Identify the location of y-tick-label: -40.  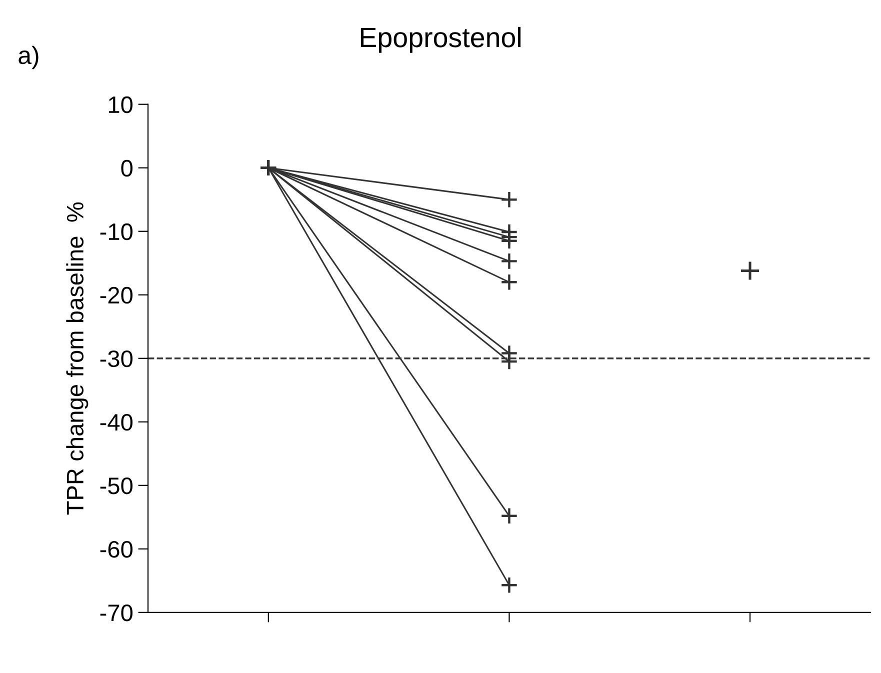
(116, 422).